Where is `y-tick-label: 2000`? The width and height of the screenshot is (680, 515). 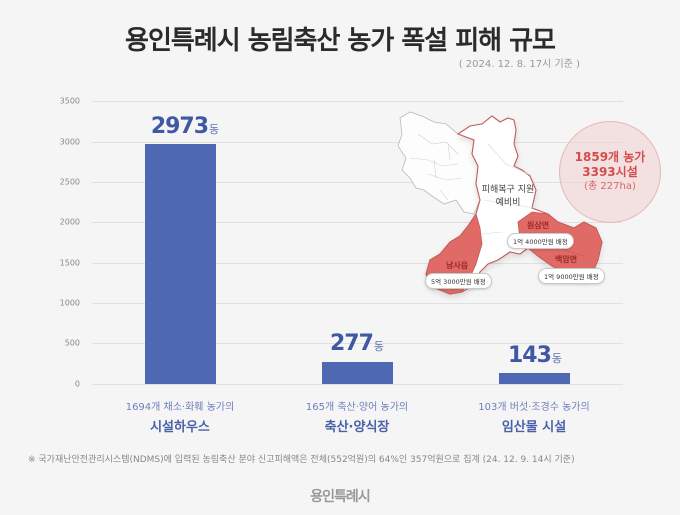
y-tick-label: 2000 is located at coordinates (69, 222).